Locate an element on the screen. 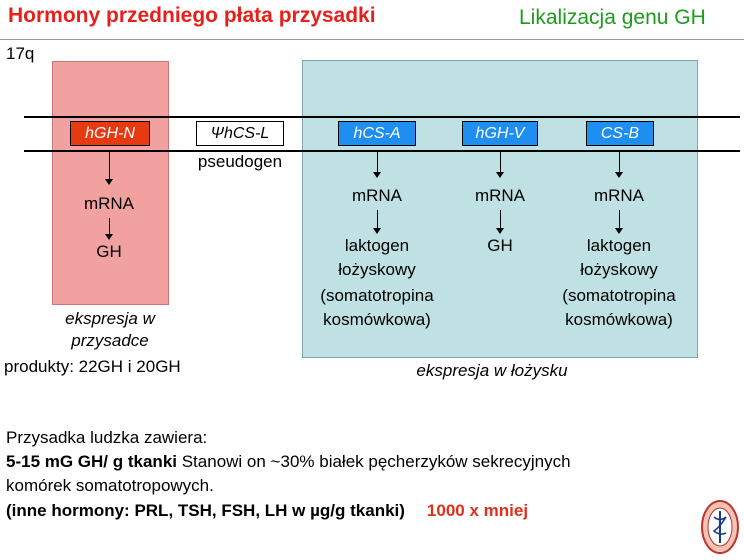 Image resolution: width=744 pixels, height=560 pixels. gene-psi-hcs-l: ΨhCS-L is located at coordinates (240, 133).